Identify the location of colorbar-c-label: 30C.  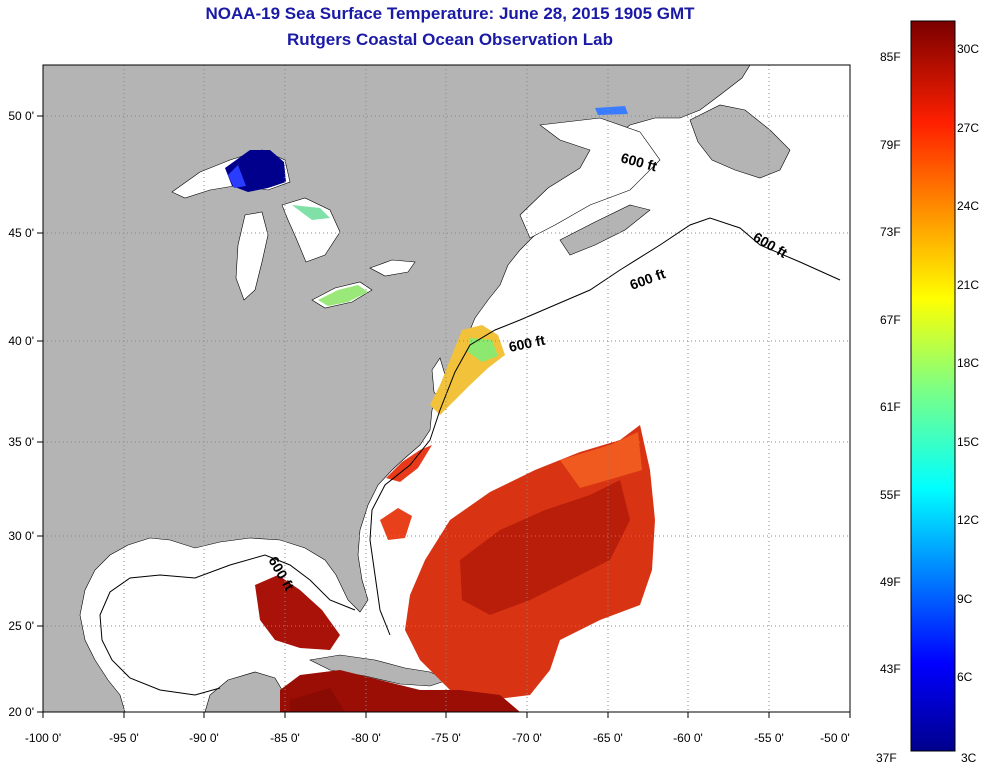
(968, 49).